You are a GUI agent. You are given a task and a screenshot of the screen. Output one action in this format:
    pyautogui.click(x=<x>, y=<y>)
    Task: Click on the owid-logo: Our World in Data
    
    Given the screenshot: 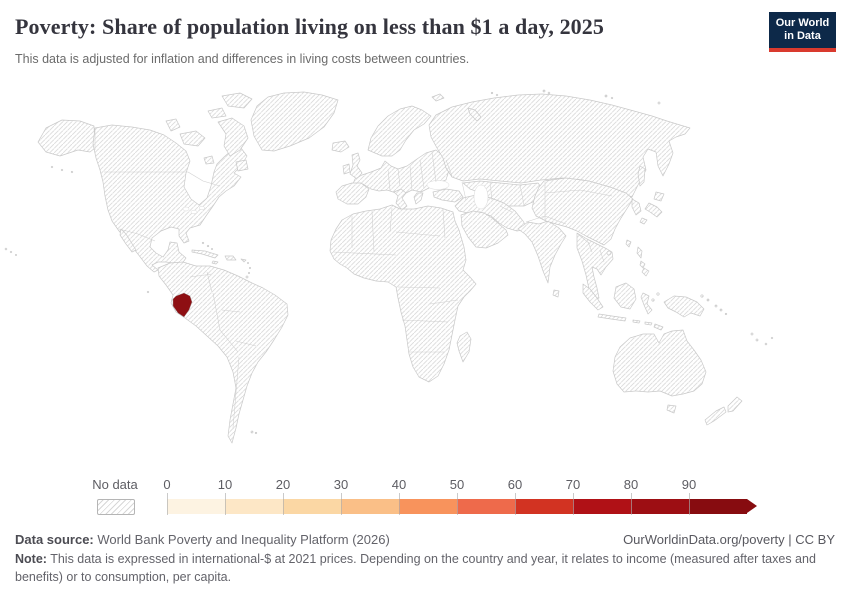 What is the action you would take?
    pyautogui.click(x=802, y=32)
    